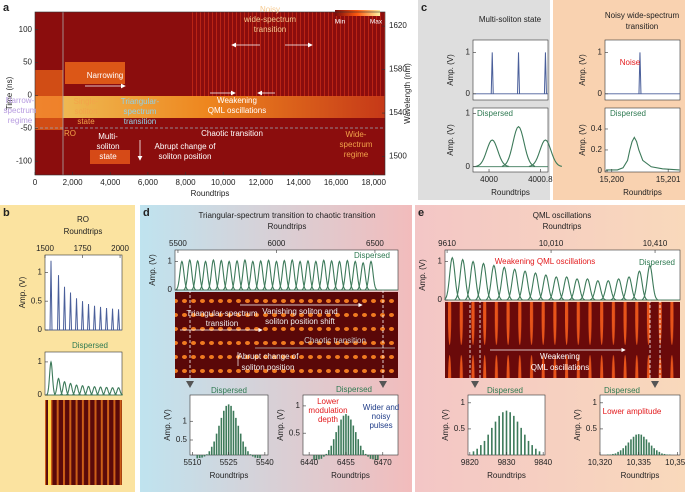  What do you see at coordinates (381, 407) in the screenshot?
I see `annotation: Wider and` at bounding box center [381, 407].